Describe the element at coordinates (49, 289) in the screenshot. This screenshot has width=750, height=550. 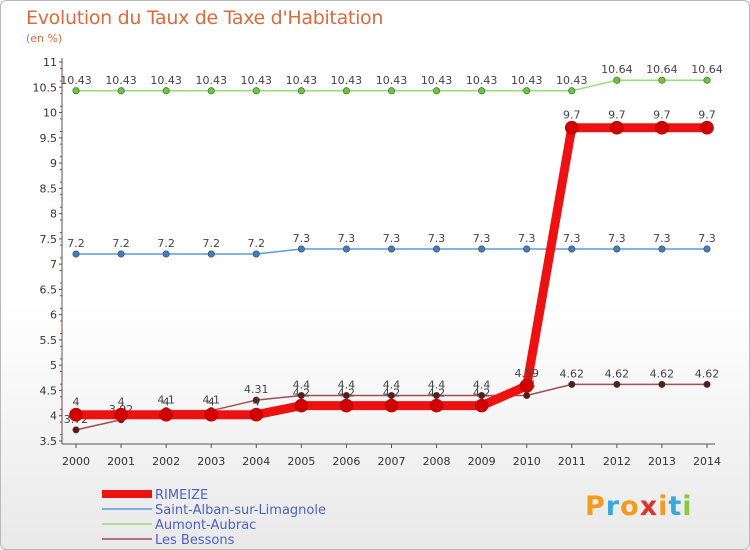
I see `y-tick-label: 6.5` at that location.